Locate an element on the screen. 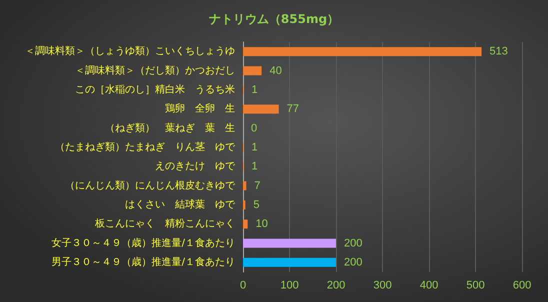  y-tick-label: （ねぎ類） 葉ねぎ 葉 生 is located at coordinates (170, 128).